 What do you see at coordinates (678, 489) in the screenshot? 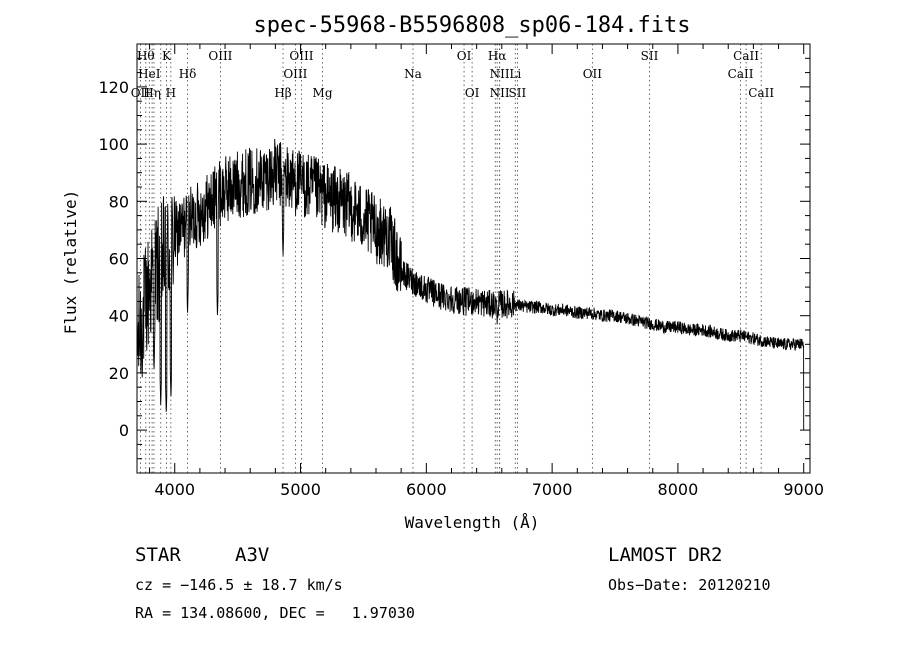
I see `x-tick-label: 8000` at bounding box center [678, 489].